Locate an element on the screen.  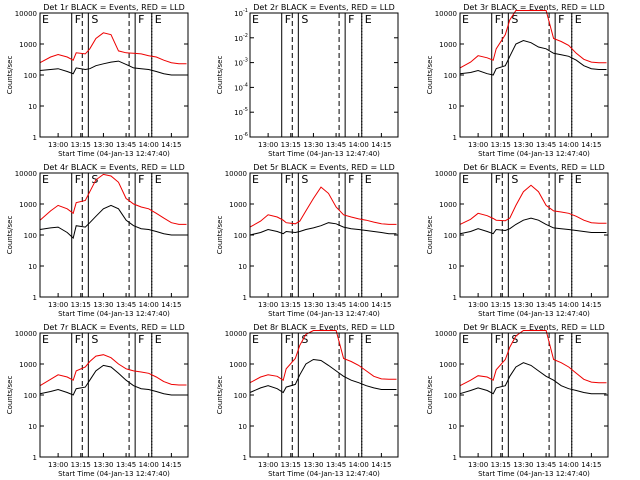
x-tick-label: 14:00 is located at coordinates (569, 305).